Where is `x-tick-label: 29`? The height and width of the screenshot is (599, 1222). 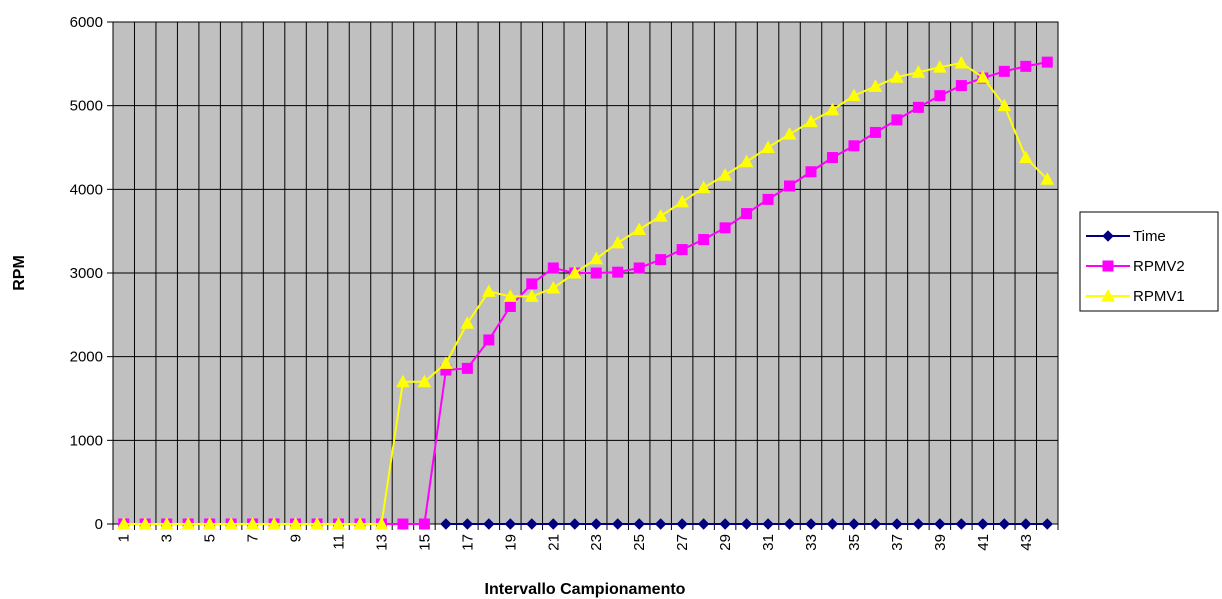 x-tick-label: 29 is located at coordinates (725, 542).